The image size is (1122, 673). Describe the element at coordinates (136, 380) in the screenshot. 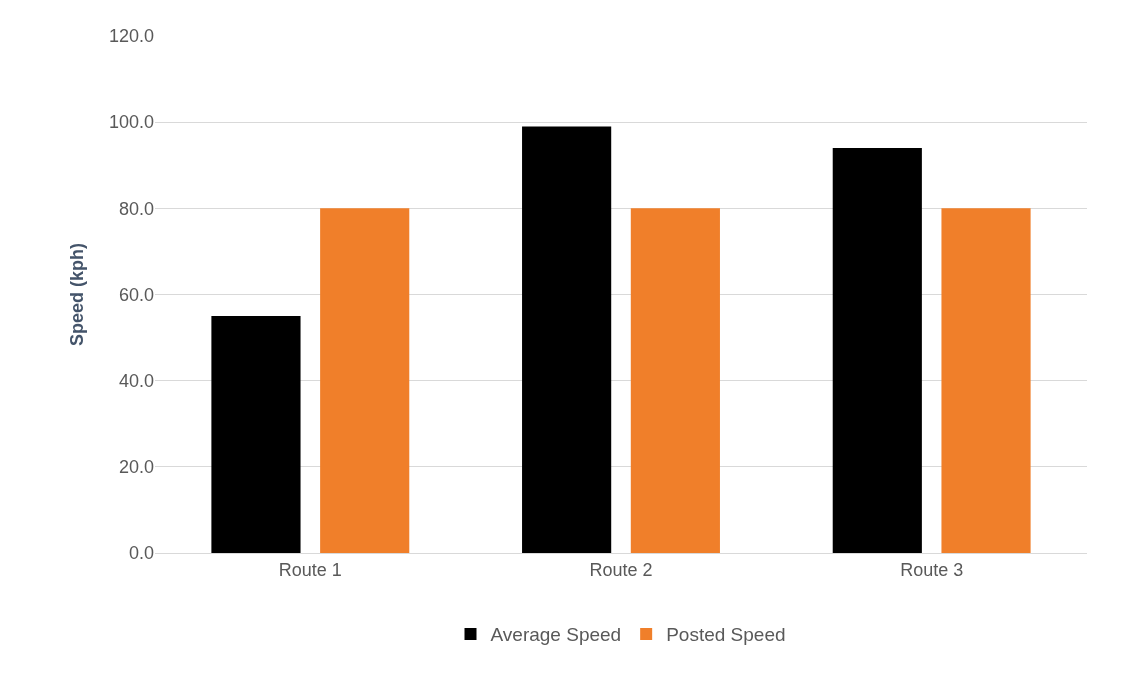

I see `y-tick-label: 40.0` at that location.